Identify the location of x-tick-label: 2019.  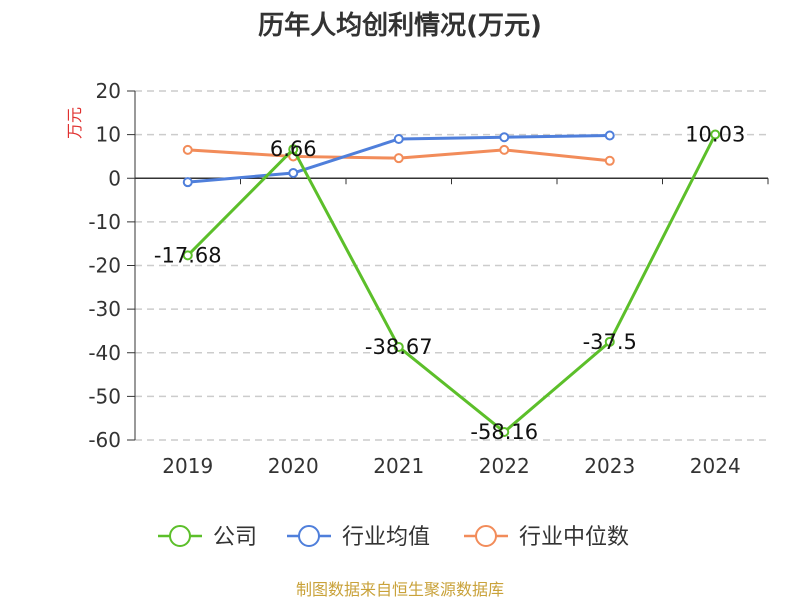
(187, 466).